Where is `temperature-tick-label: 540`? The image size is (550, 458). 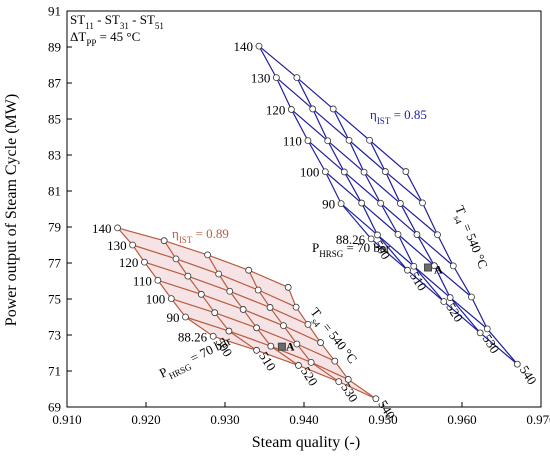
temperature-tick-label: 540 is located at coordinates (528, 375).